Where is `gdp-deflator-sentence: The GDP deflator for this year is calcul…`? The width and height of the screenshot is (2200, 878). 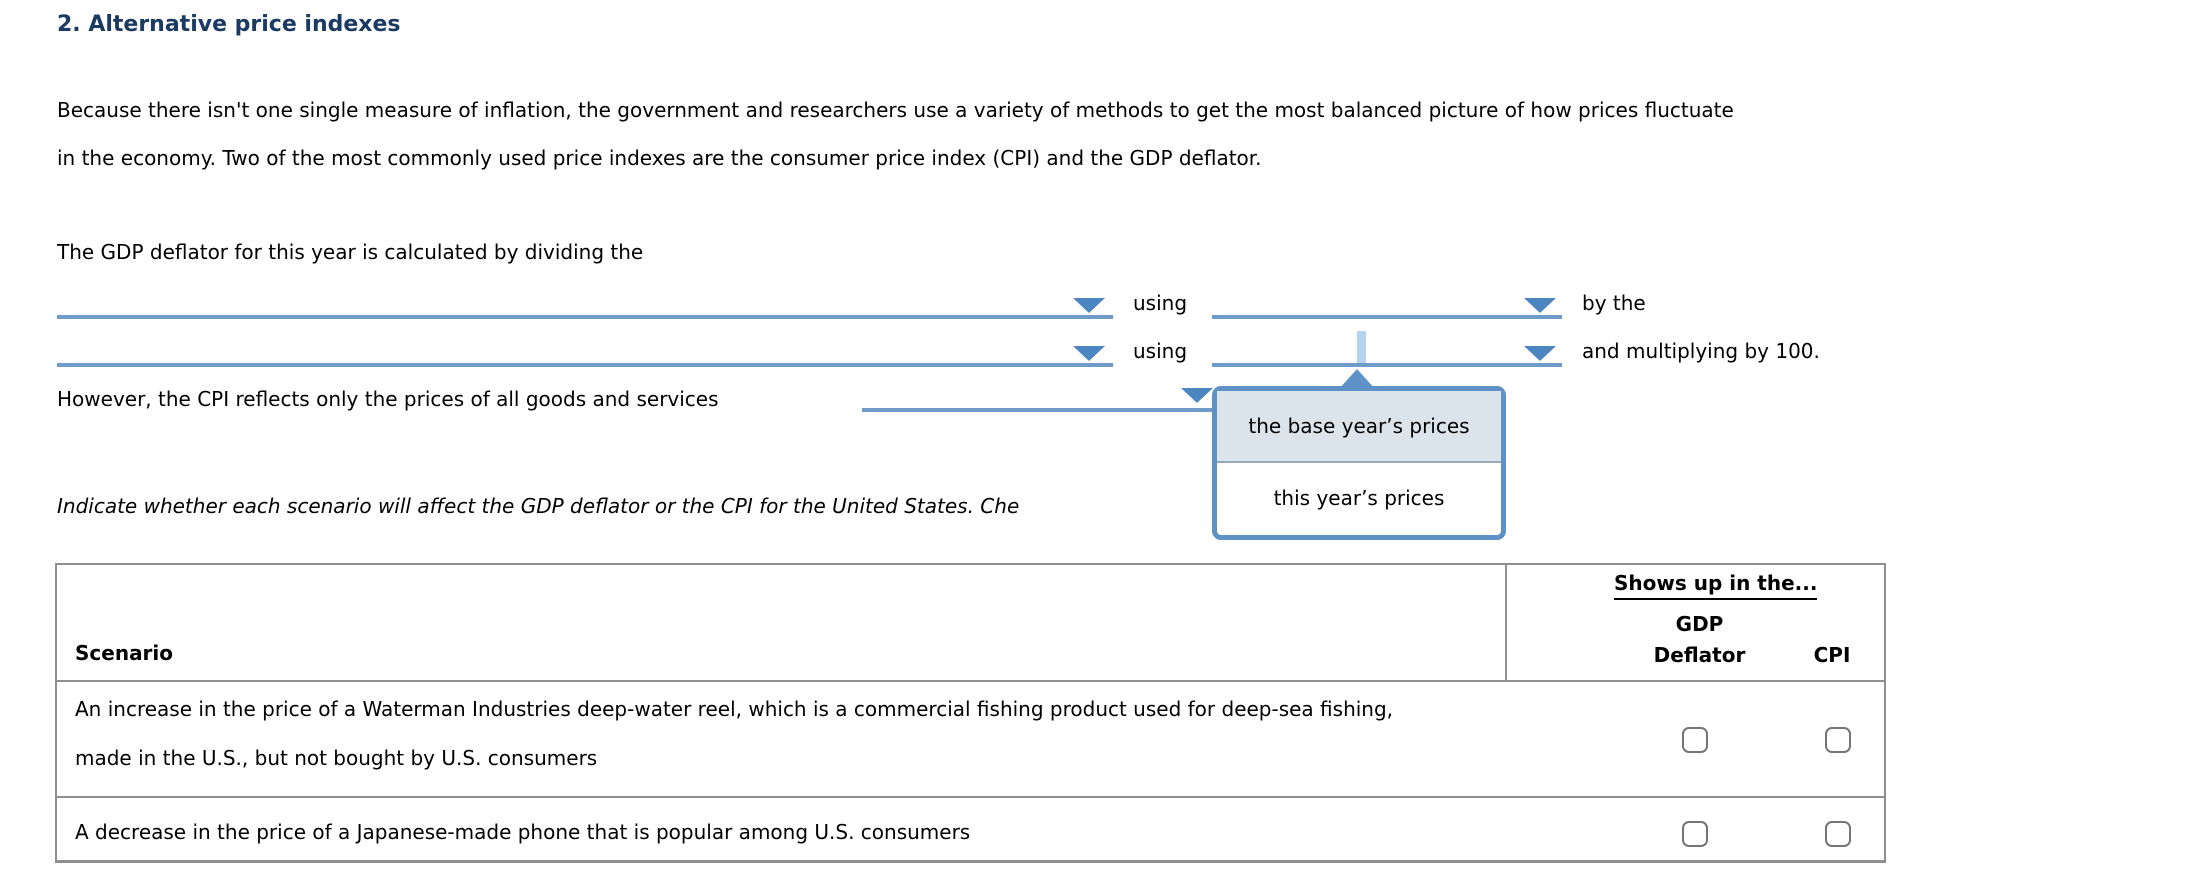 gdp-deflator-sentence: The GDP deflator for this year is calcul… is located at coordinates (350, 252).